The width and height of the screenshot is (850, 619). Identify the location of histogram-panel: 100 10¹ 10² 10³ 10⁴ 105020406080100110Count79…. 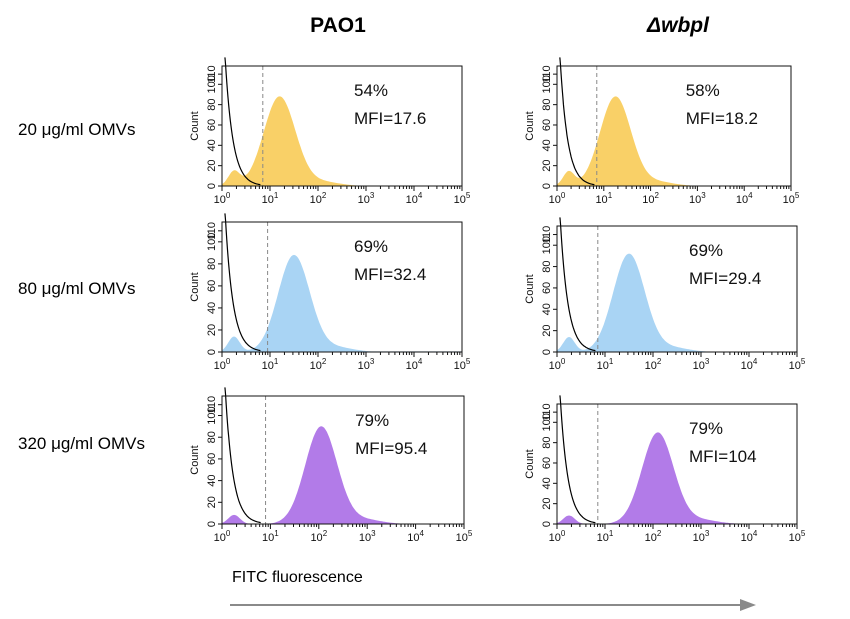
(665, 469).